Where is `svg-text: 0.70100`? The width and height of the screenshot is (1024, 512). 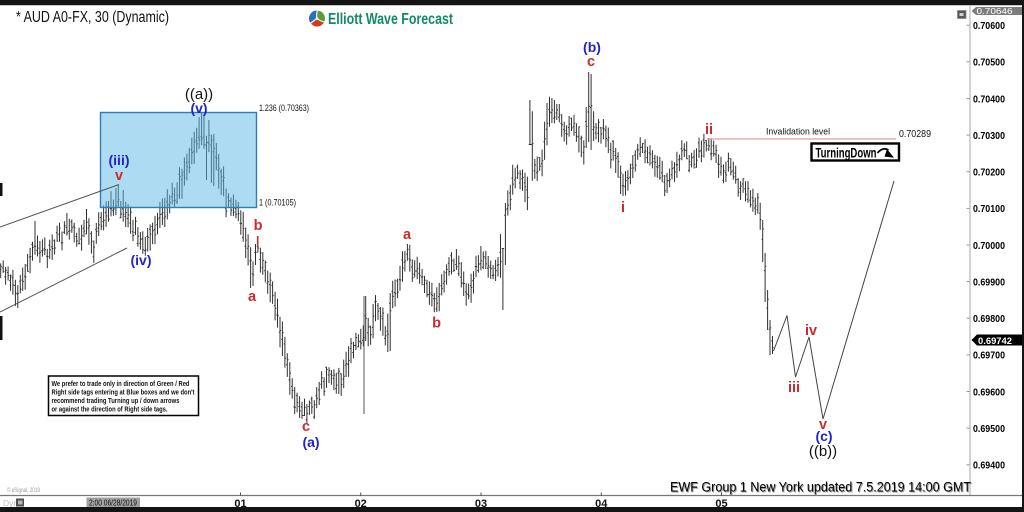
svg-text: 0.70100 is located at coordinates (989, 209).